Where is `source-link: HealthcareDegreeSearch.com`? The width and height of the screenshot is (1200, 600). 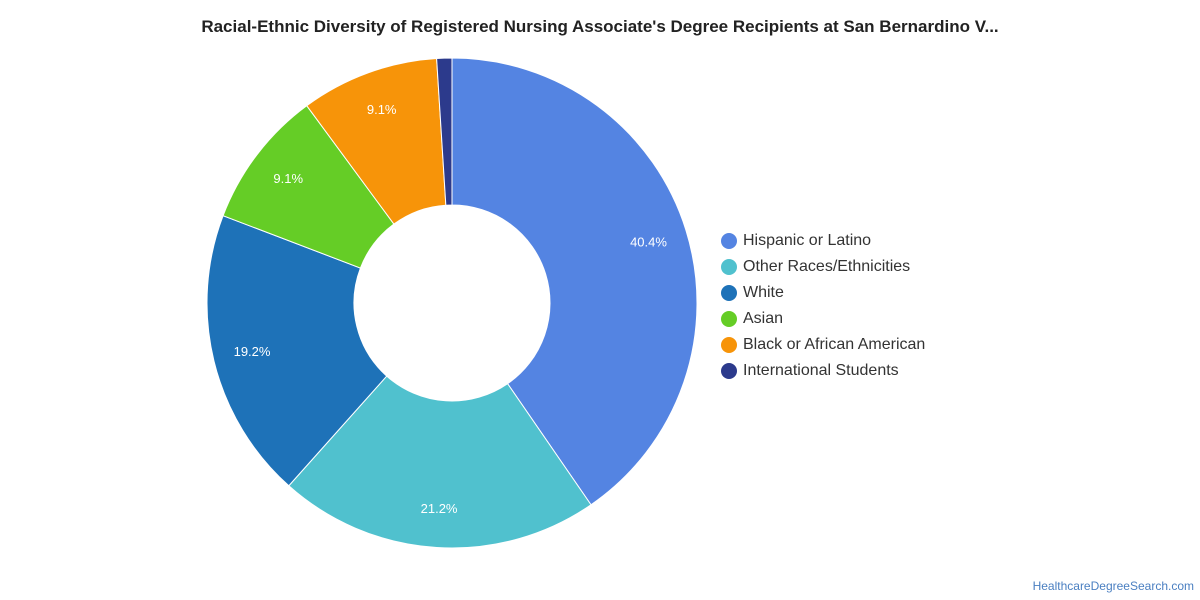 source-link: HealthcareDegreeSearch.com is located at coordinates (1113, 586).